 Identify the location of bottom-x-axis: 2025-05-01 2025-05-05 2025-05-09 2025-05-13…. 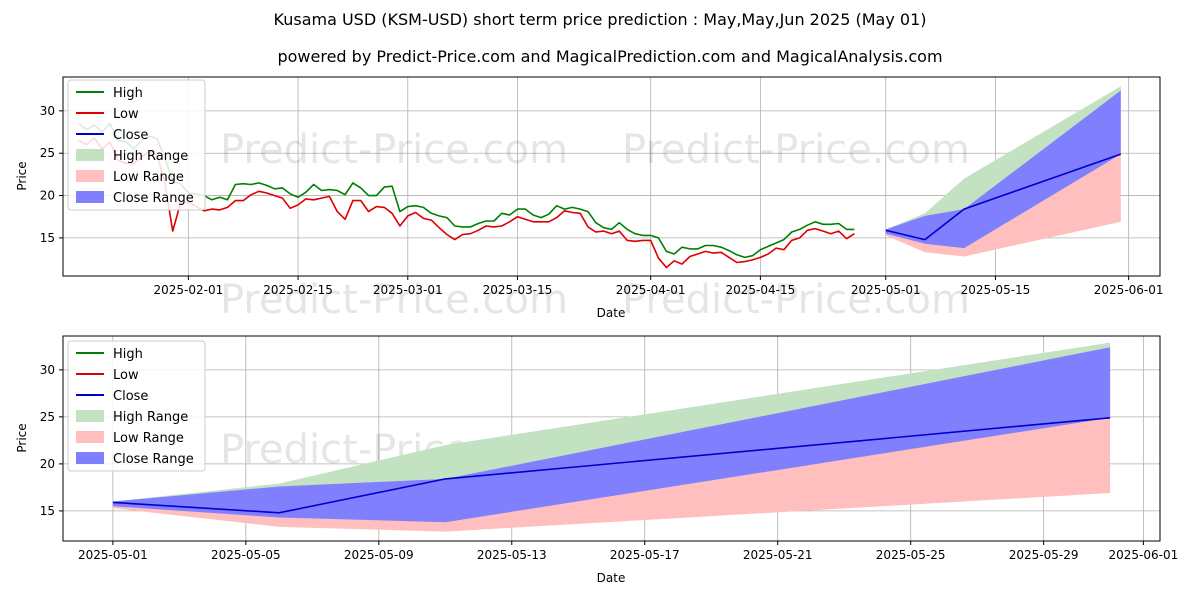
(628, 551).